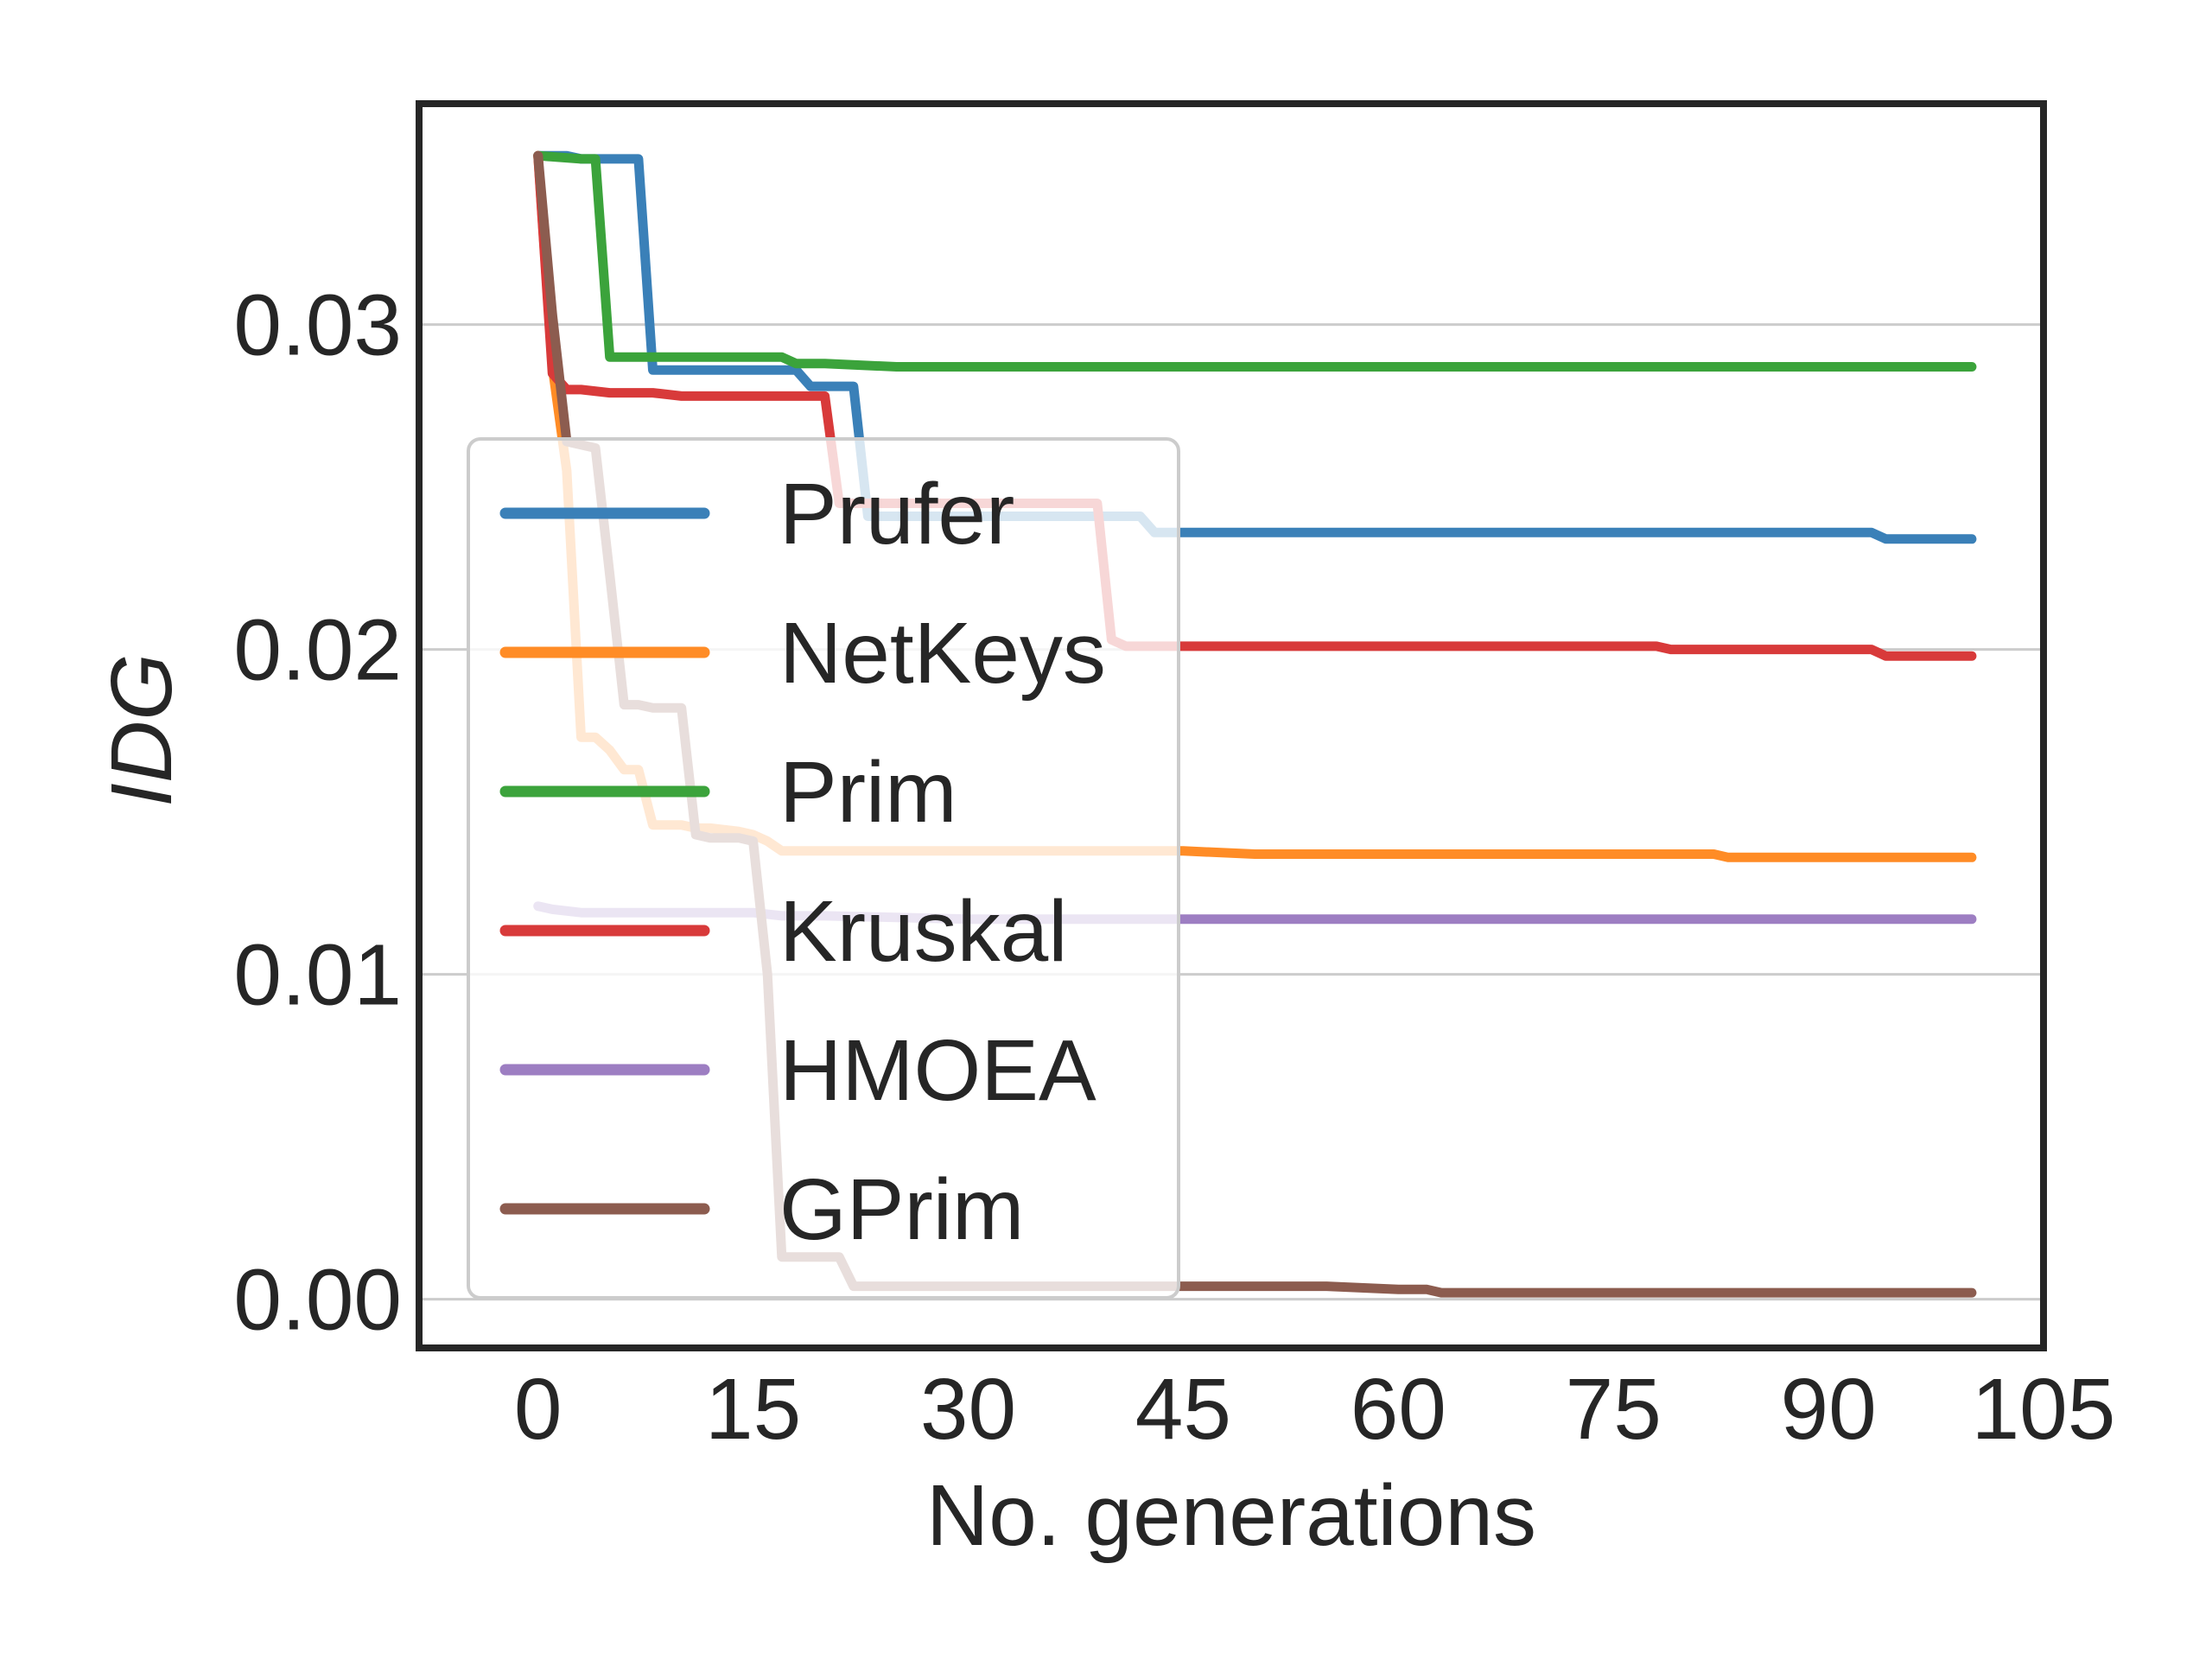  I want to click on y-tick-label-0.03: 0.03, so click(317, 325).